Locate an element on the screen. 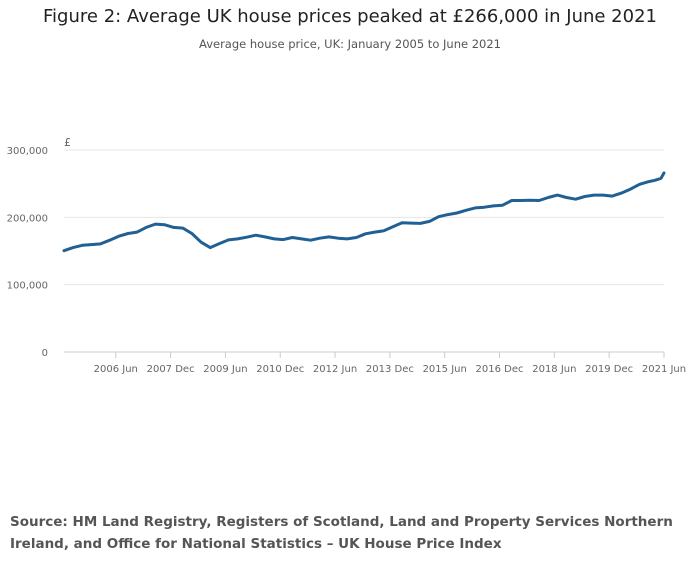 The height and width of the screenshot is (574, 700). house-price-series-line is located at coordinates (364, 212).